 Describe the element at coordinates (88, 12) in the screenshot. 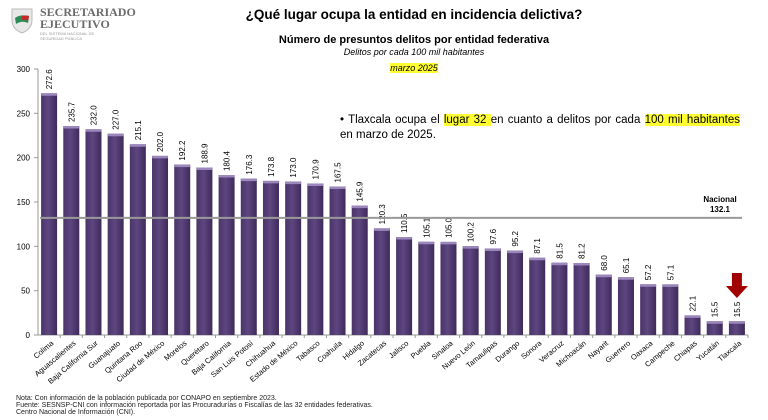

I see `org-name-line1: SECRETARIADO` at that location.